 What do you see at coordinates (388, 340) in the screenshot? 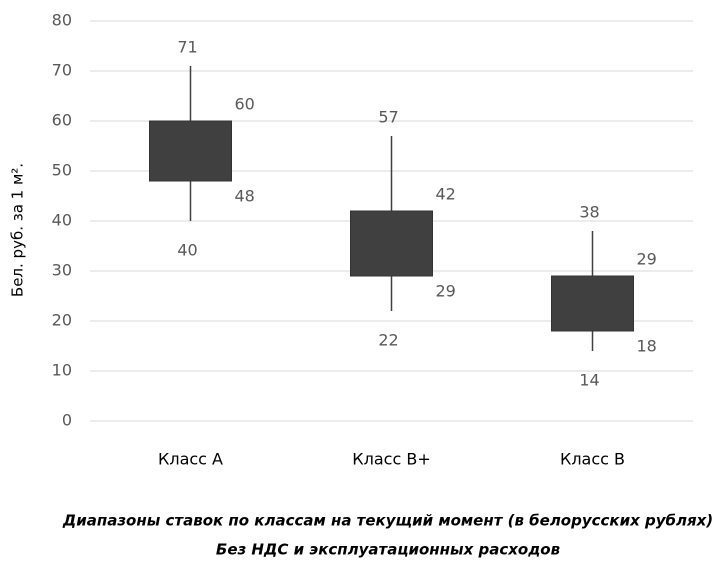
I see `data-label: 22` at bounding box center [388, 340].